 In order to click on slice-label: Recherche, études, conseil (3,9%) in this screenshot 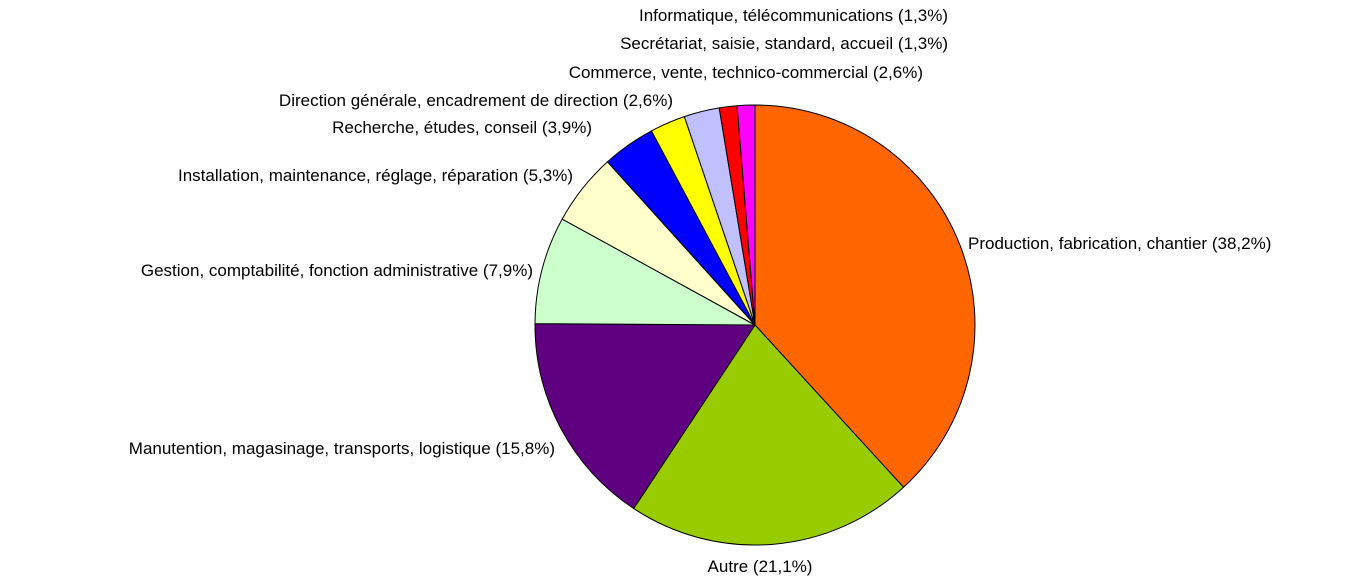, I will do `click(462, 127)`.